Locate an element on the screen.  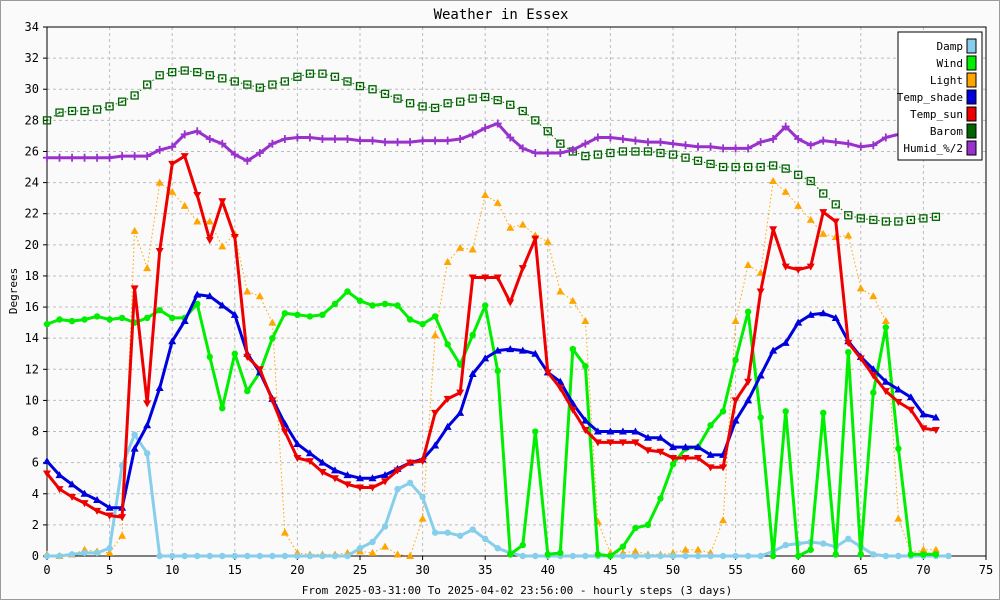
y-tick-label: 30 is located at coordinates (32, 89).